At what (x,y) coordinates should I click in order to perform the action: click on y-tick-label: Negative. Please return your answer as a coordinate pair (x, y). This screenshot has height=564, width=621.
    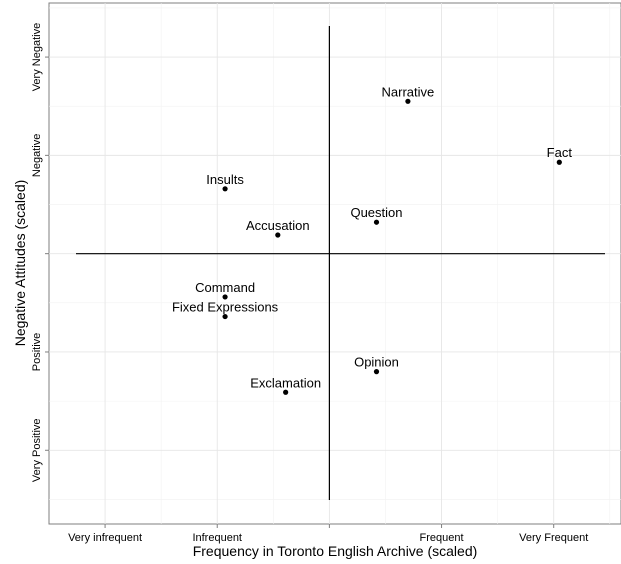
    Looking at the image, I should click on (37, 155).